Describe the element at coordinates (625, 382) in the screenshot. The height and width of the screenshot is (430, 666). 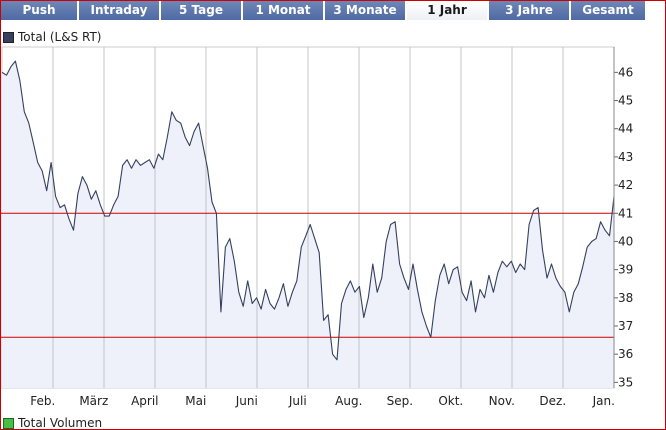
I see `y-tick-label: 35` at that location.